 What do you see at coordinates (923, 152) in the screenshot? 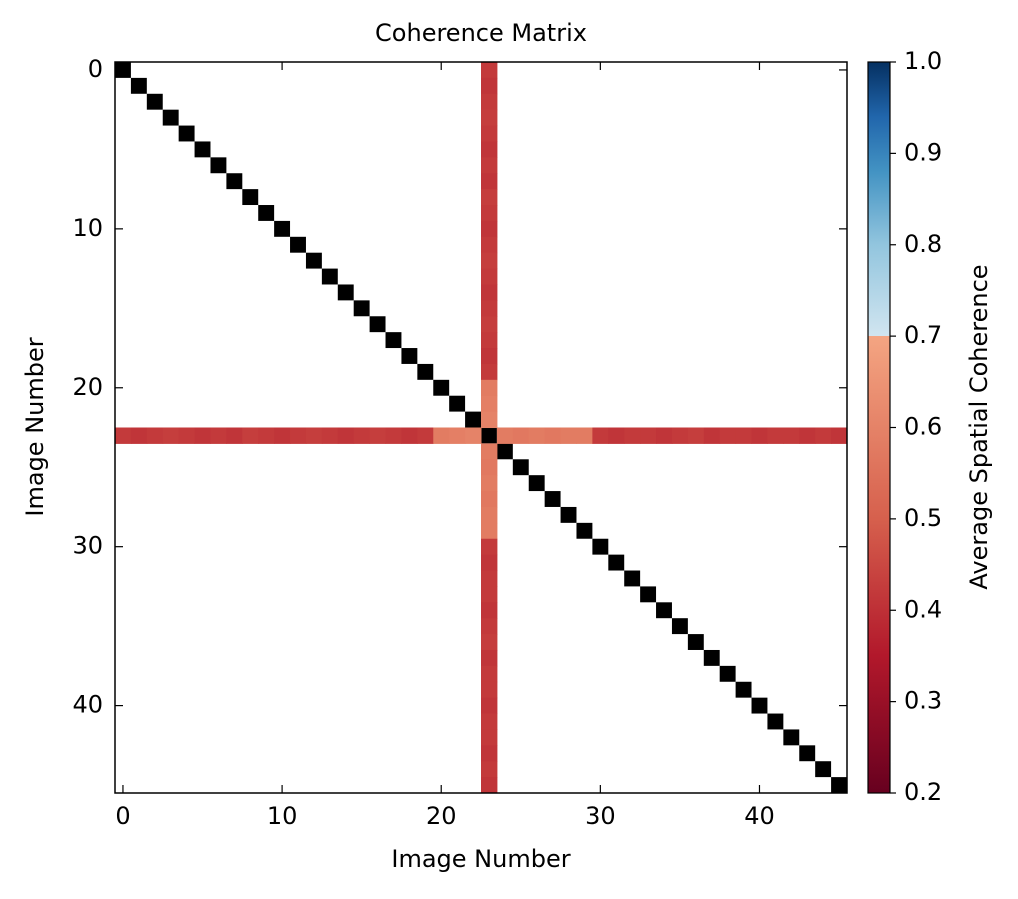
I see `colorbar-tick-label: 0.9` at bounding box center [923, 152].